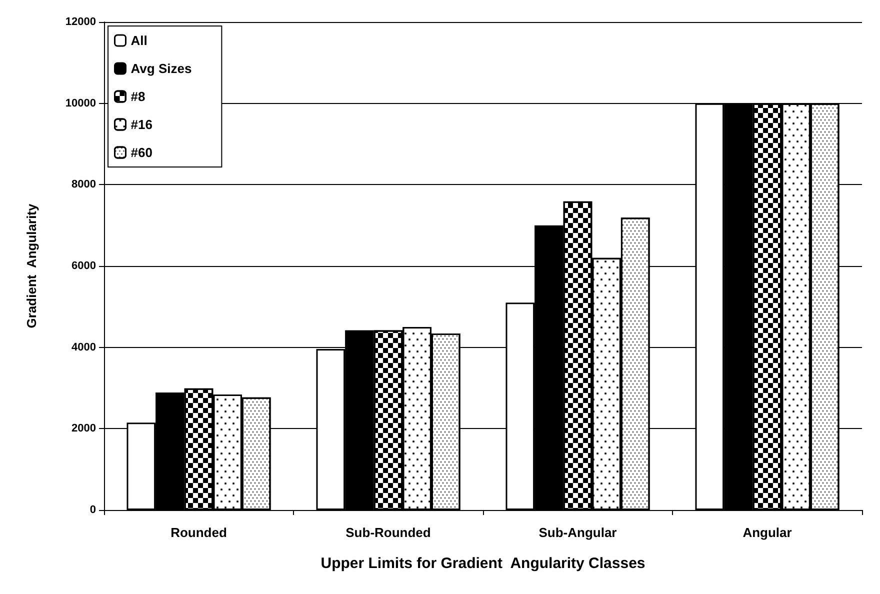 This screenshot has width=880, height=594. What do you see at coordinates (80, 22) in the screenshot?
I see `y-tick-label: 12000` at bounding box center [80, 22].